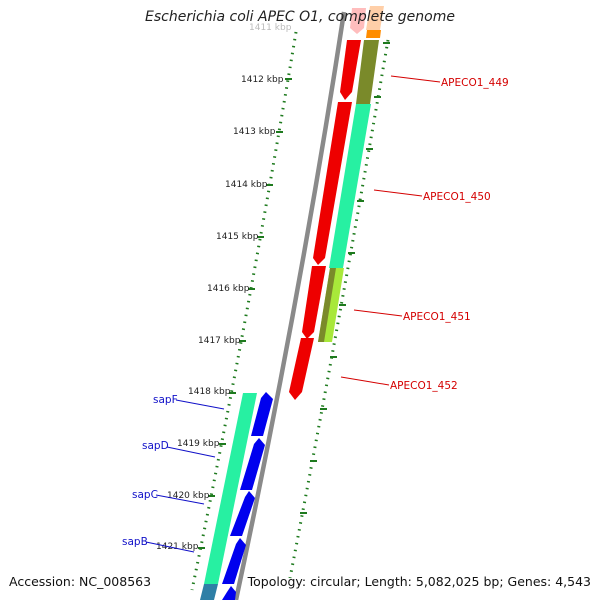 The image size is (600, 600). Describe the element at coordinates (135, 542) in the screenshot. I see `gene-label-sapB: sapB` at that location.